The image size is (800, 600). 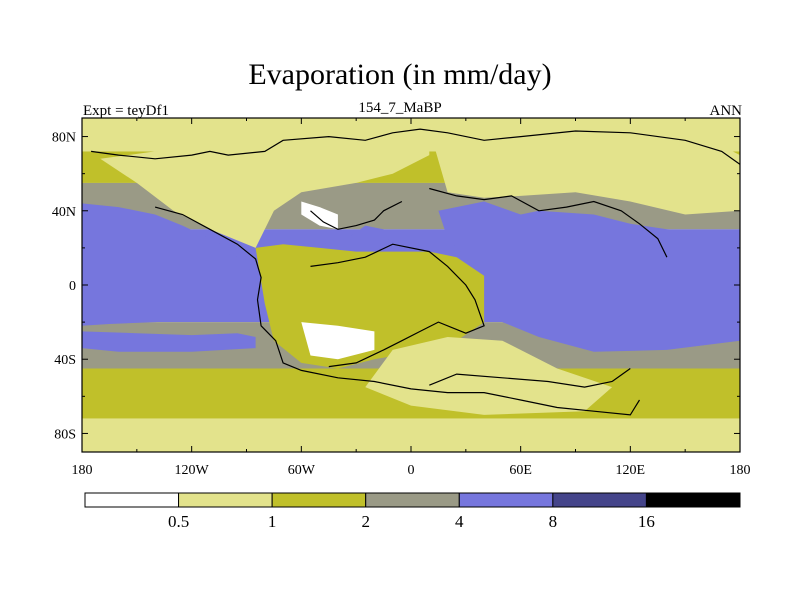 I want to click on colorbar-label: 16, so click(x=646, y=521).